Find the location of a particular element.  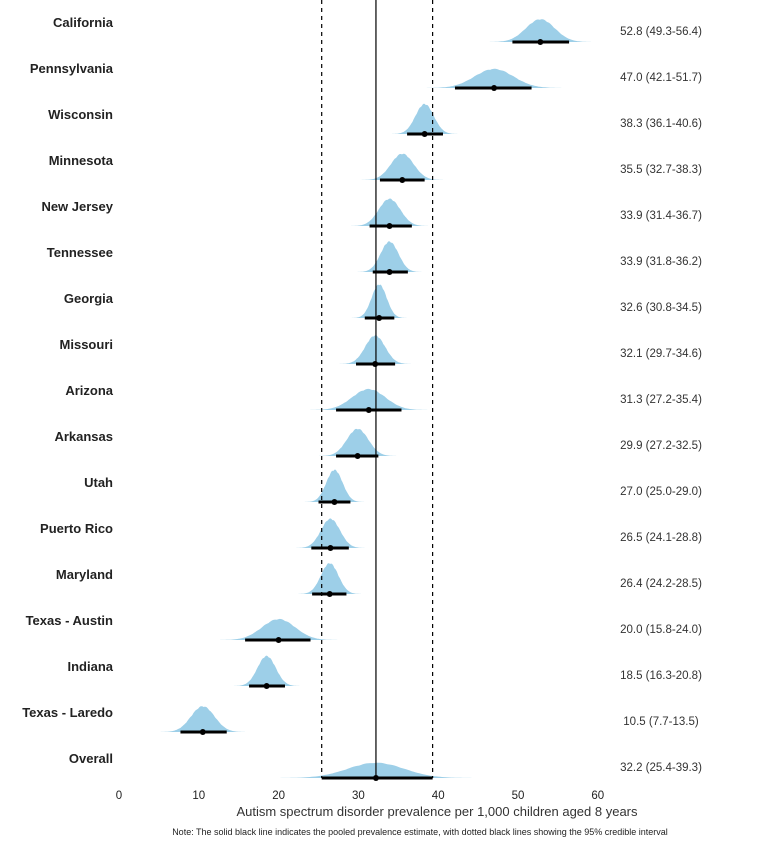

row-label: Tennessee is located at coordinates (80, 252).